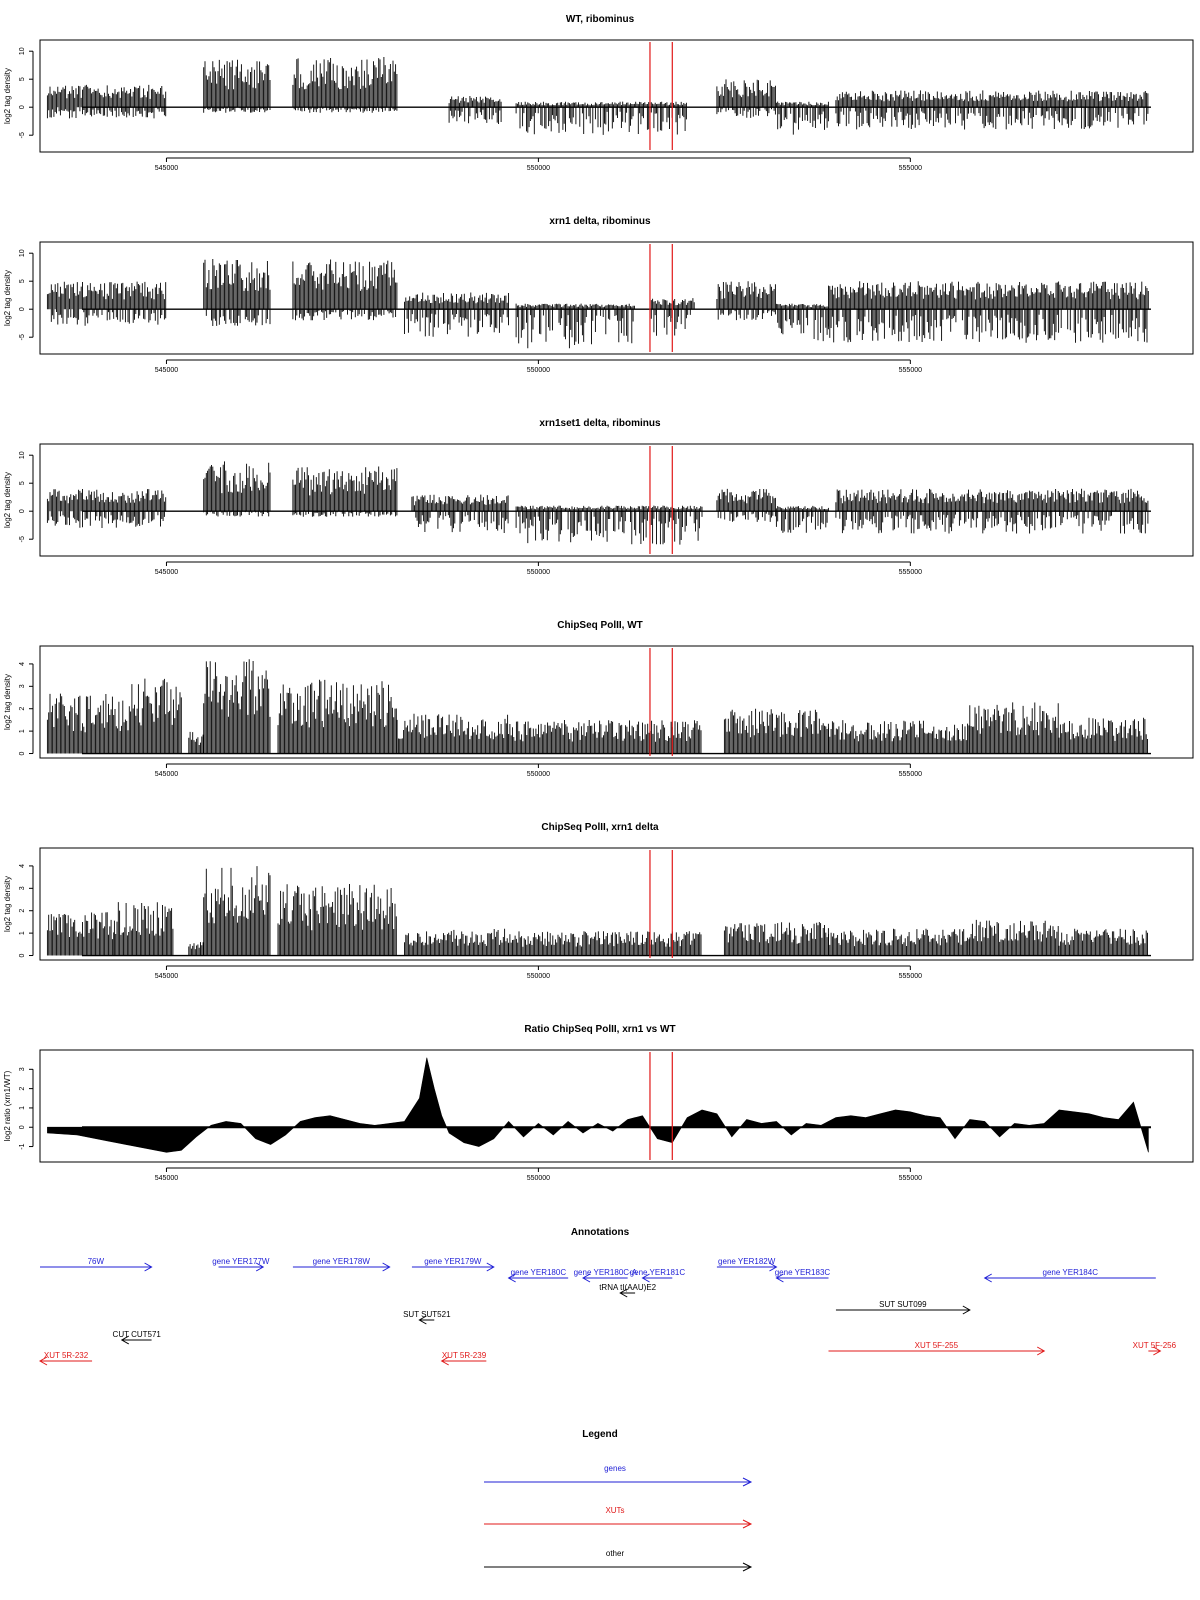  Describe the element at coordinates (1071, 1272) in the screenshot. I see `feature-label: gene YER184C` at that location.